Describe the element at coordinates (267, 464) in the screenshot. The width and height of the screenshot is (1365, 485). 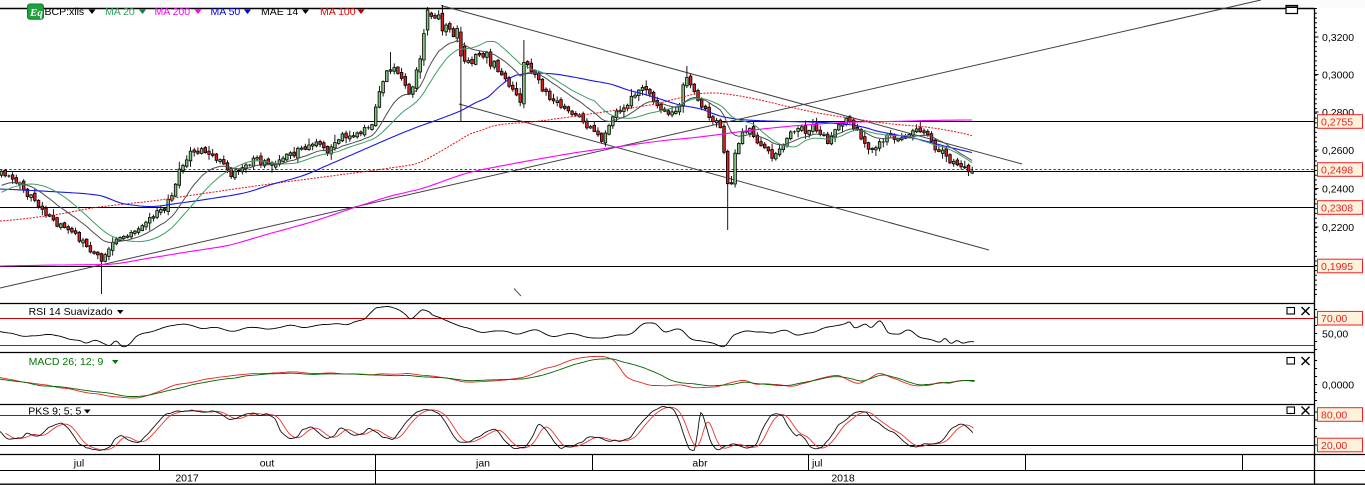
I see `svg-text: out` at that location.